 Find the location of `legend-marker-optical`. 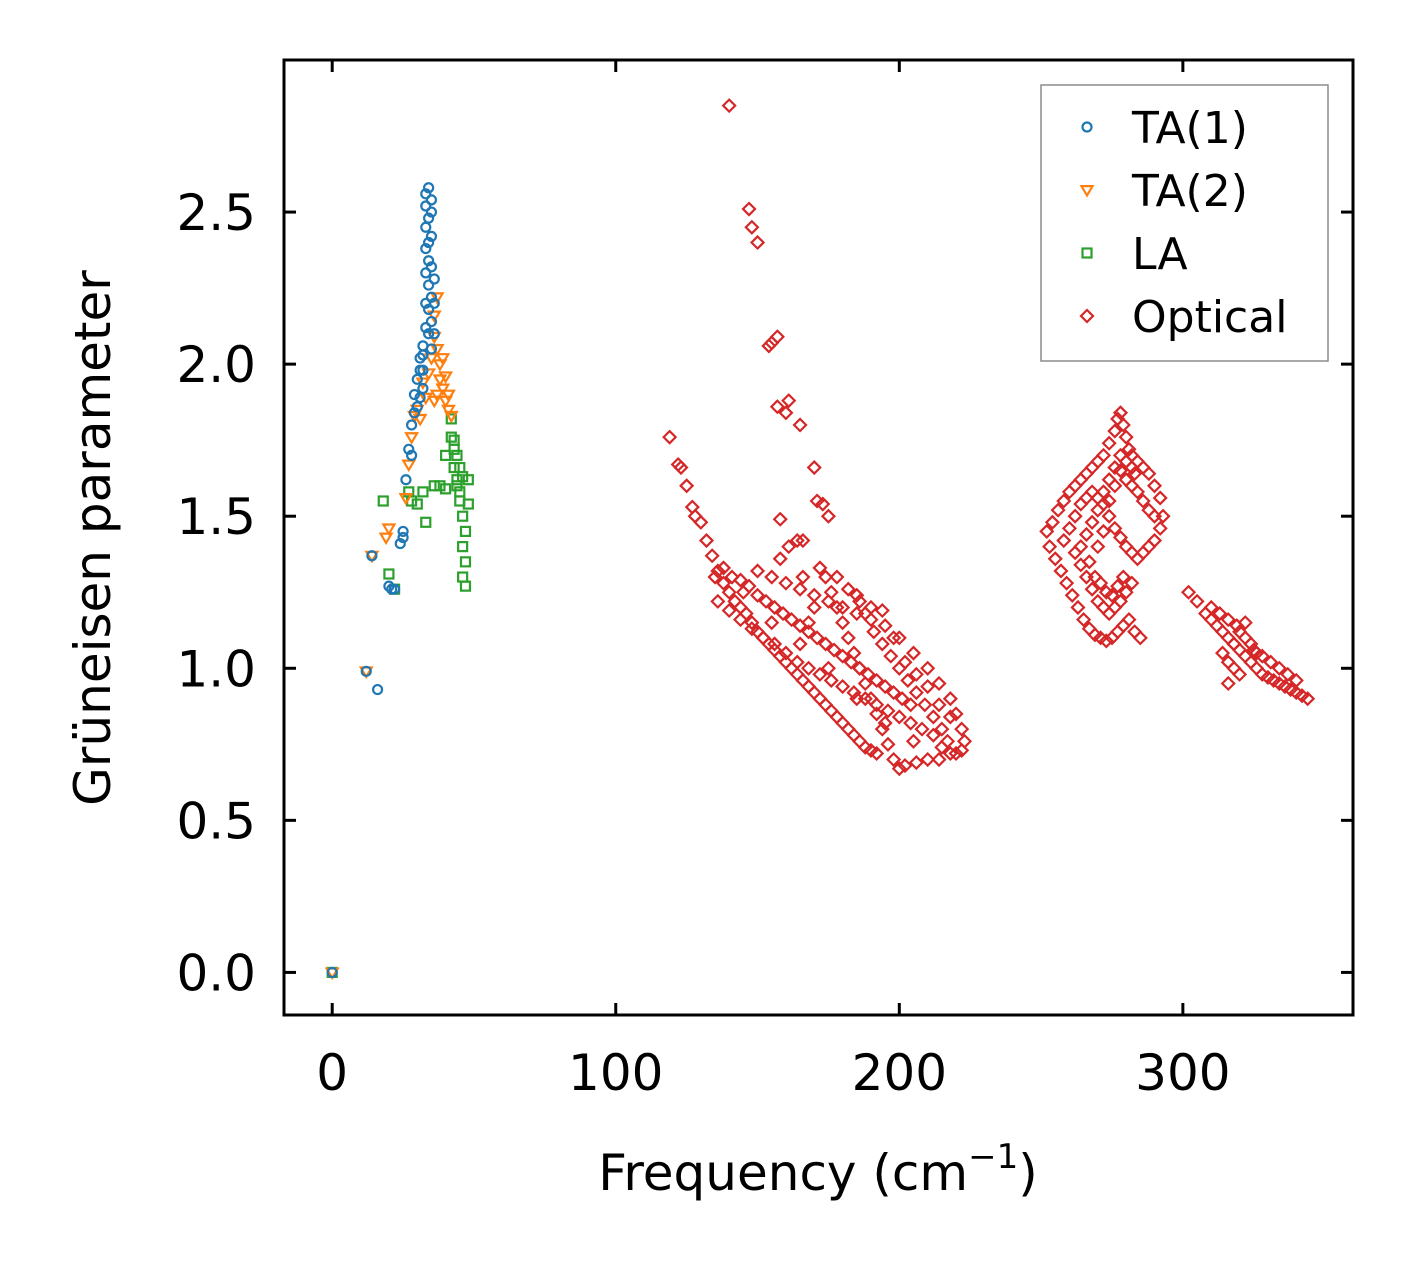

legend-marker-optical is located at coordinates (1087, 316).